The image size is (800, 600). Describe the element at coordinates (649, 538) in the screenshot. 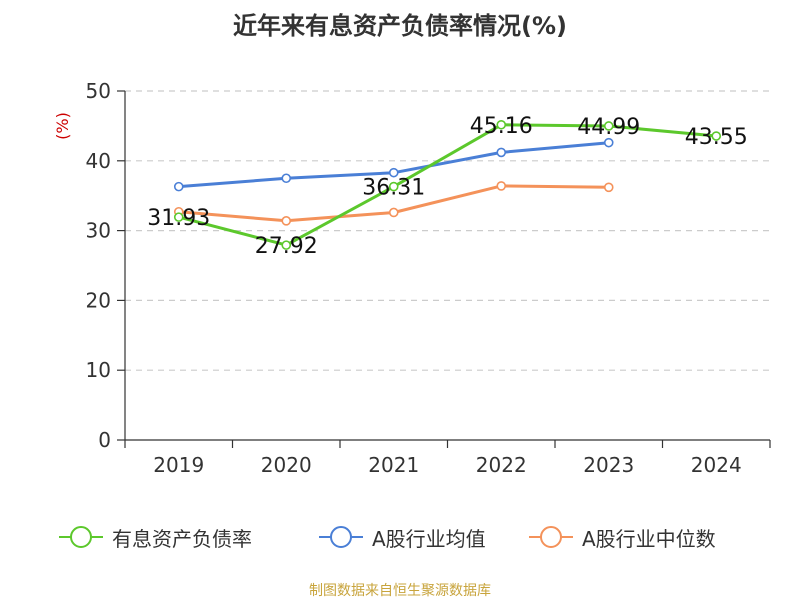

I see `legend-label: A股行业中位数` at that location.